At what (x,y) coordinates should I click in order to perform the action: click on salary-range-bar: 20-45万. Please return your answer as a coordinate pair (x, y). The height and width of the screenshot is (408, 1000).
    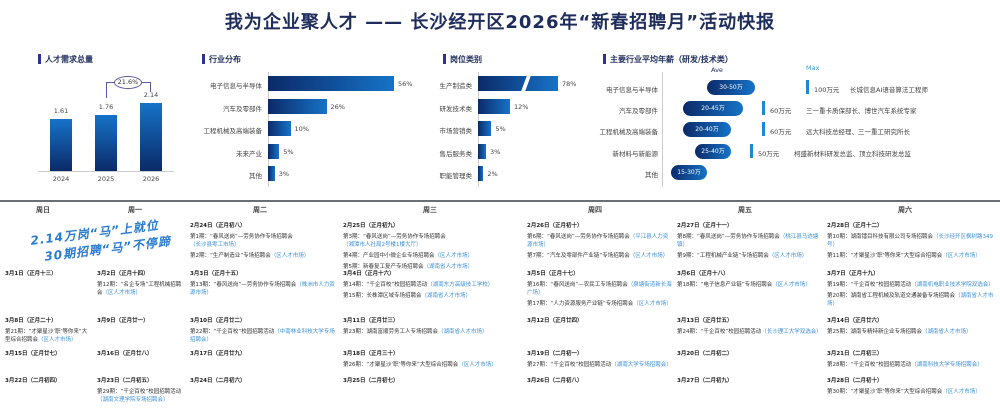
    Looking at the image, I should click on (713, 108).